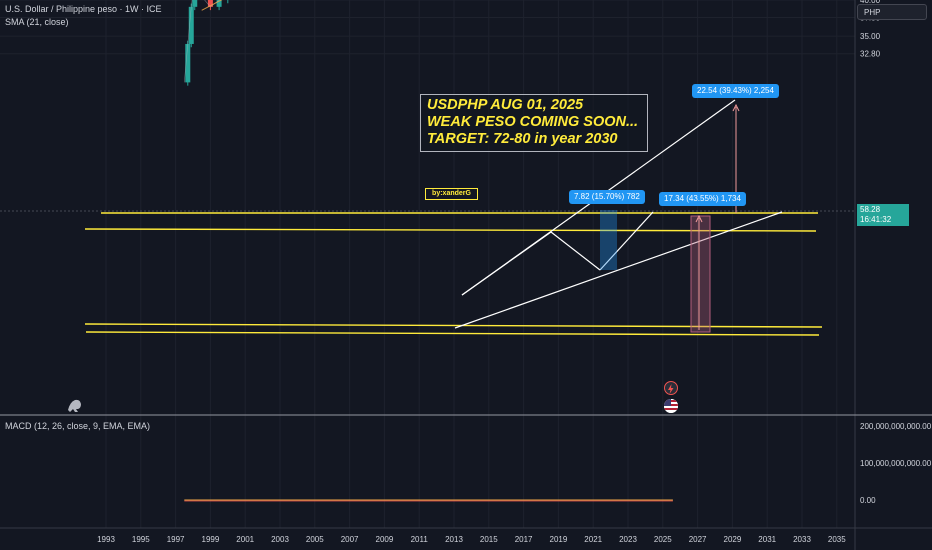 The height and width of the screenshot is (550, 932). Describe the element at coordinates (489, 539) in the screenshot. I see `time-tick-label: 2015` at that location.